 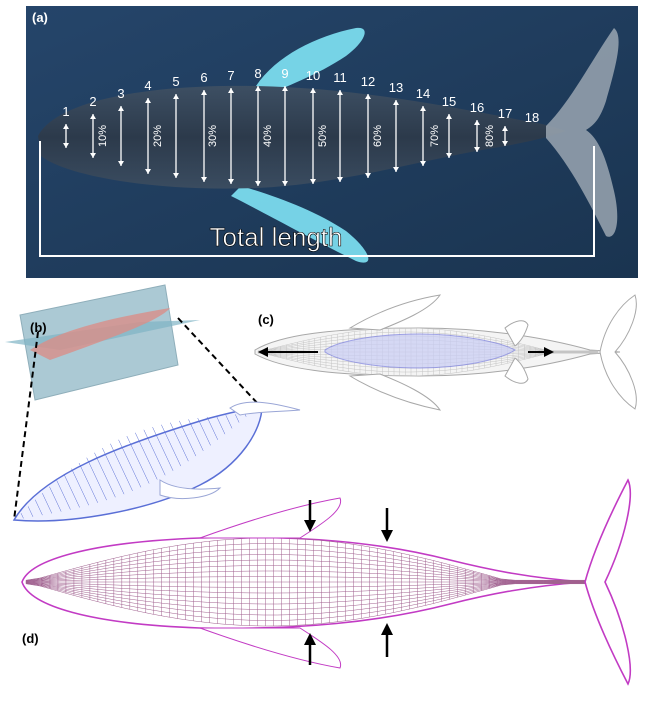 What do you see at coordinates (449, 101) in the screenshot?
I see `station-number: 15` at bounding box center [449, 101].